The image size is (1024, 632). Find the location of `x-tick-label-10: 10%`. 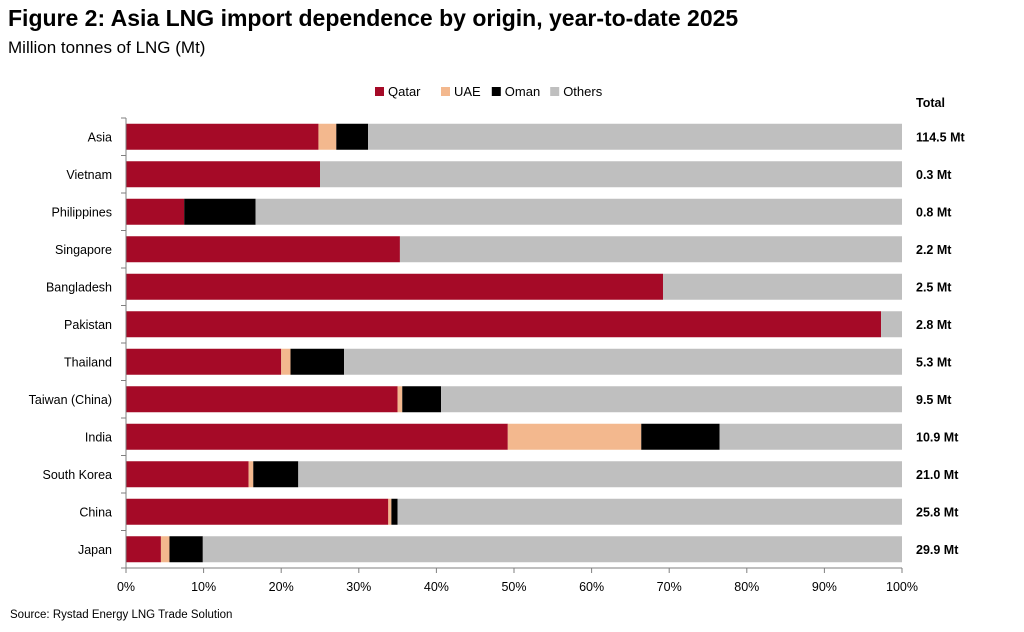

x-tick-label-10: 10% is located at coordinates (203, 587).